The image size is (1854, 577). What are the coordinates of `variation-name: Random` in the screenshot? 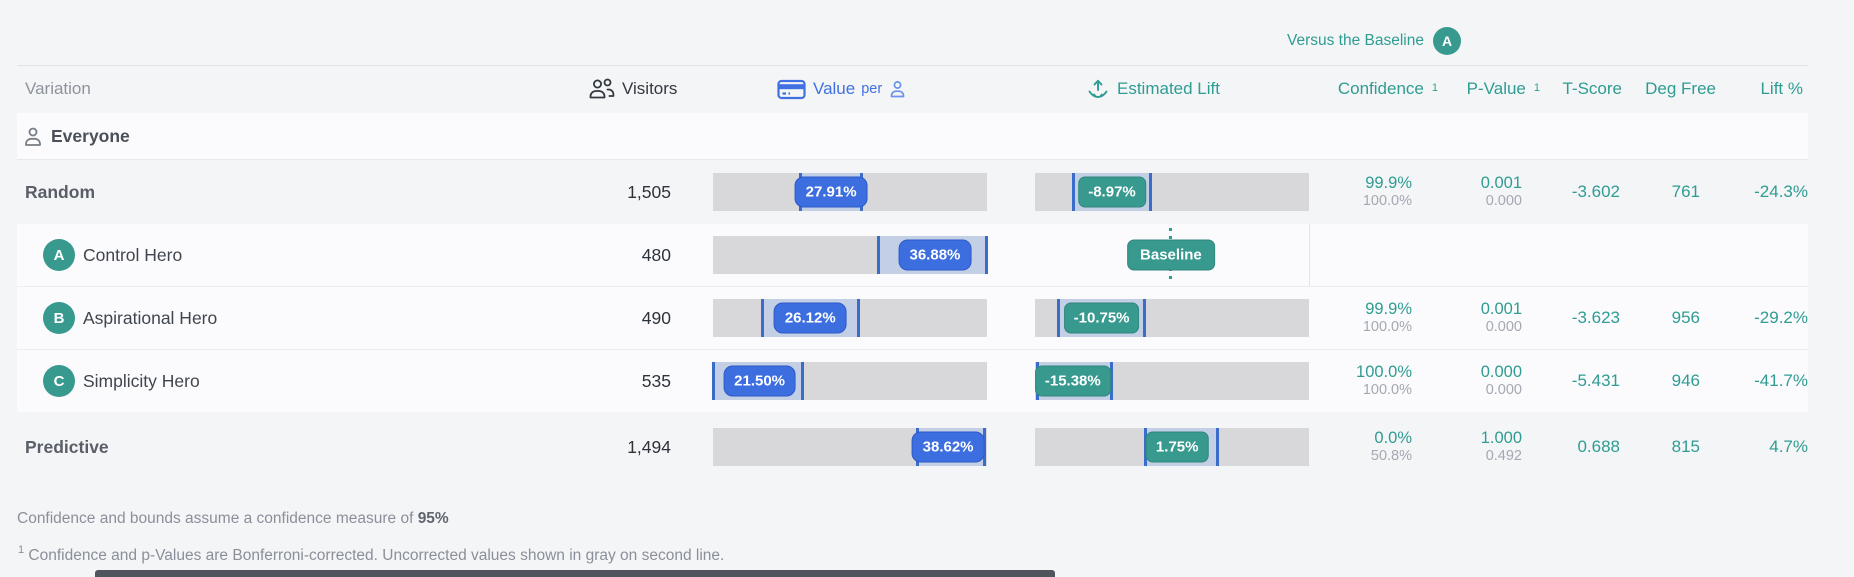 It's located at (60, 191).